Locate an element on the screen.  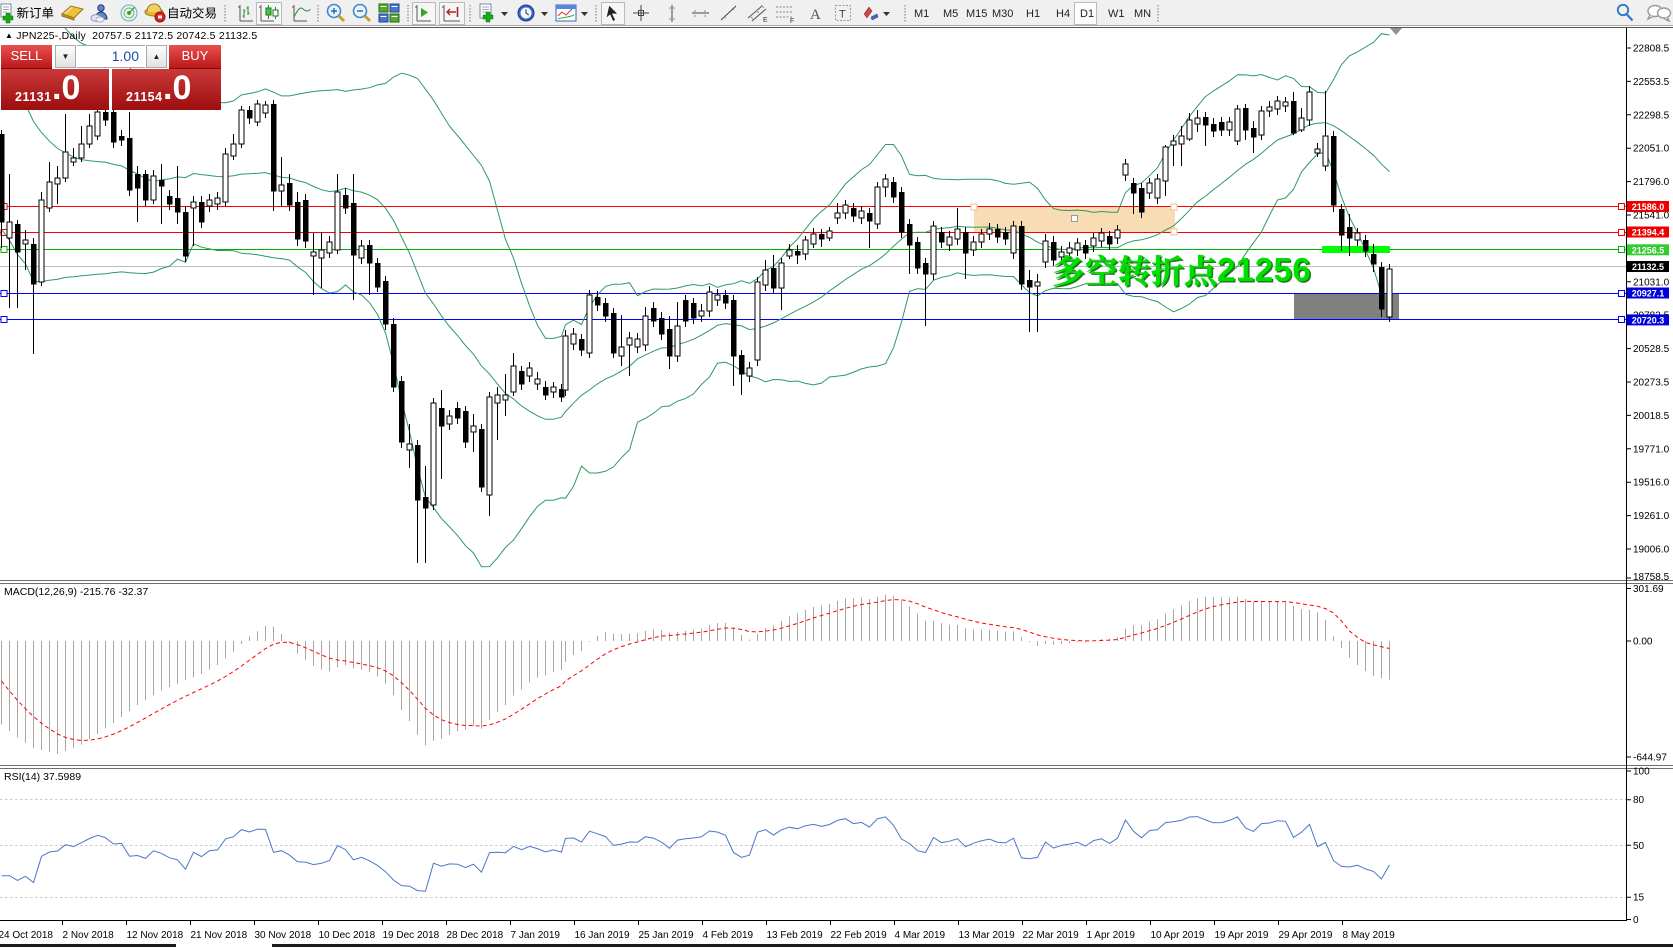
svg-text: H4 is located at coordinates (1063, 14).